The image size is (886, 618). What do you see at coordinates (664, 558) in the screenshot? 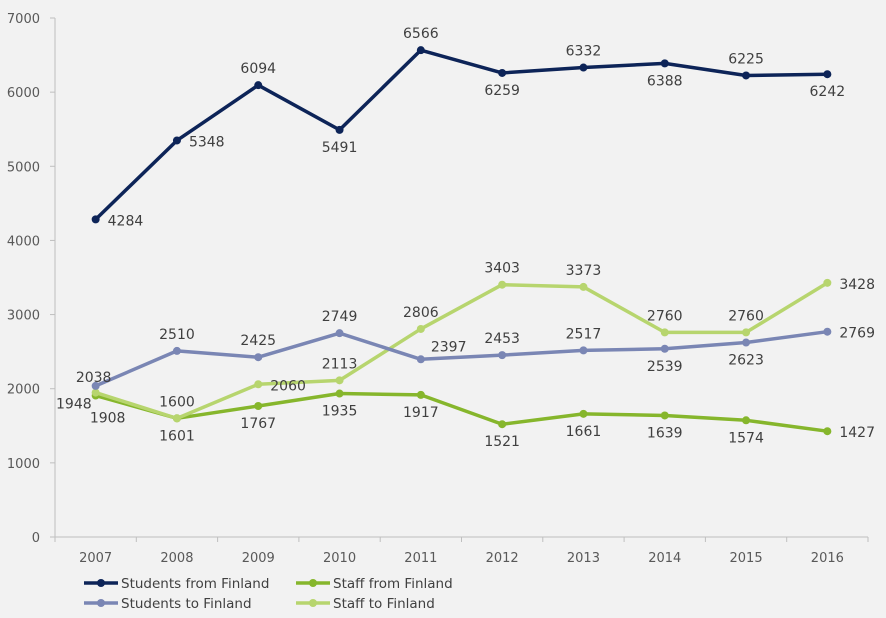
I see `x-tick-label: 2014` at bounding box center [664, 558].